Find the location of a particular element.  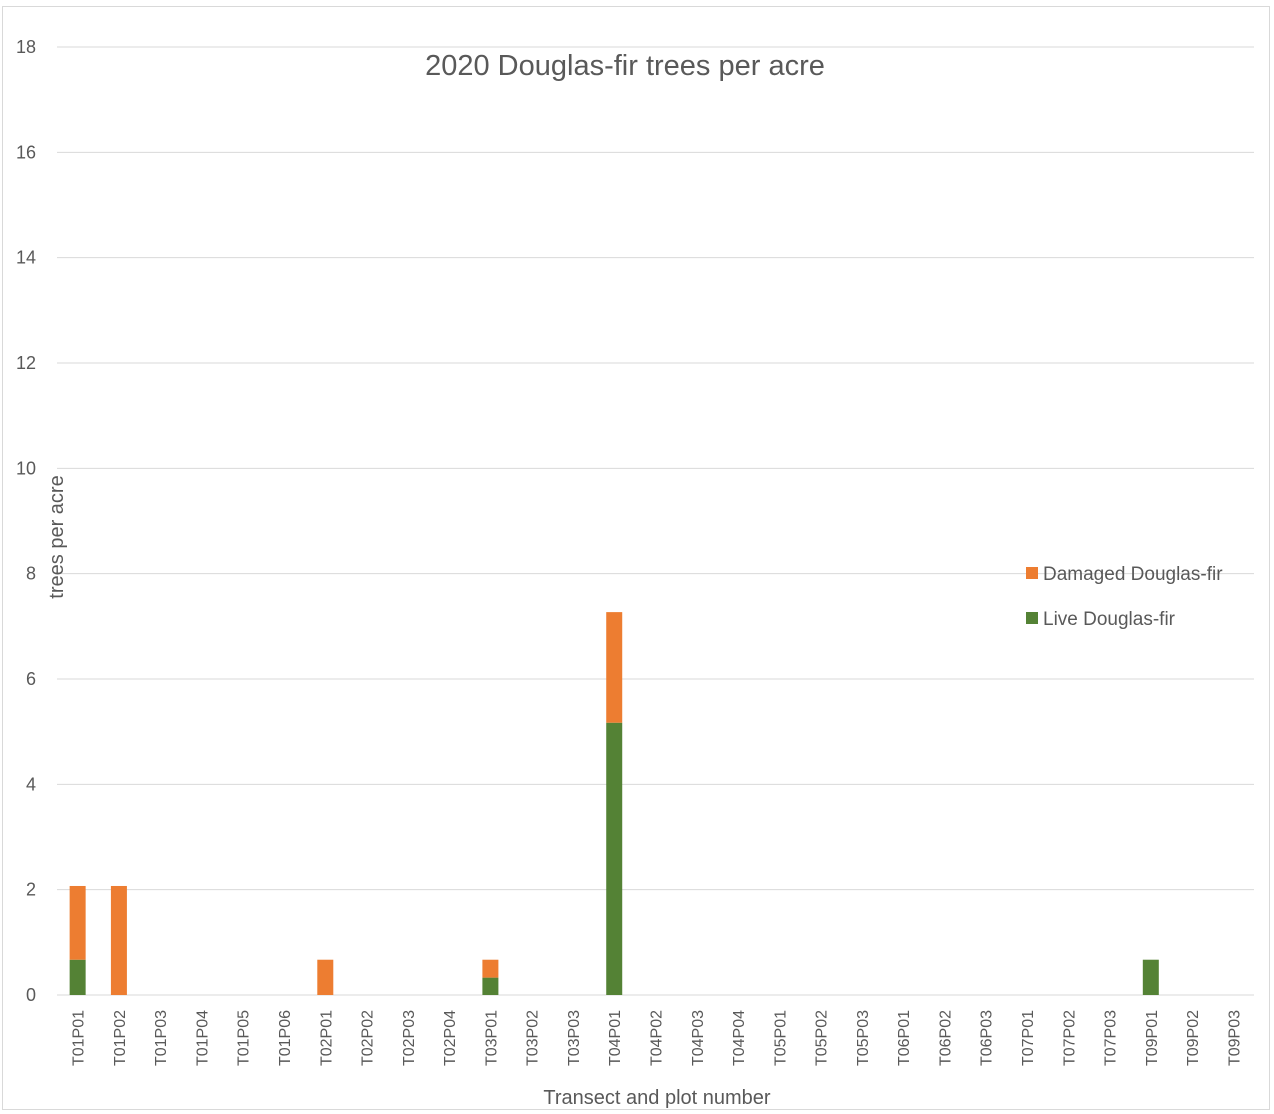

bar-live-T09P01 is located at coordinates (1150, 977).